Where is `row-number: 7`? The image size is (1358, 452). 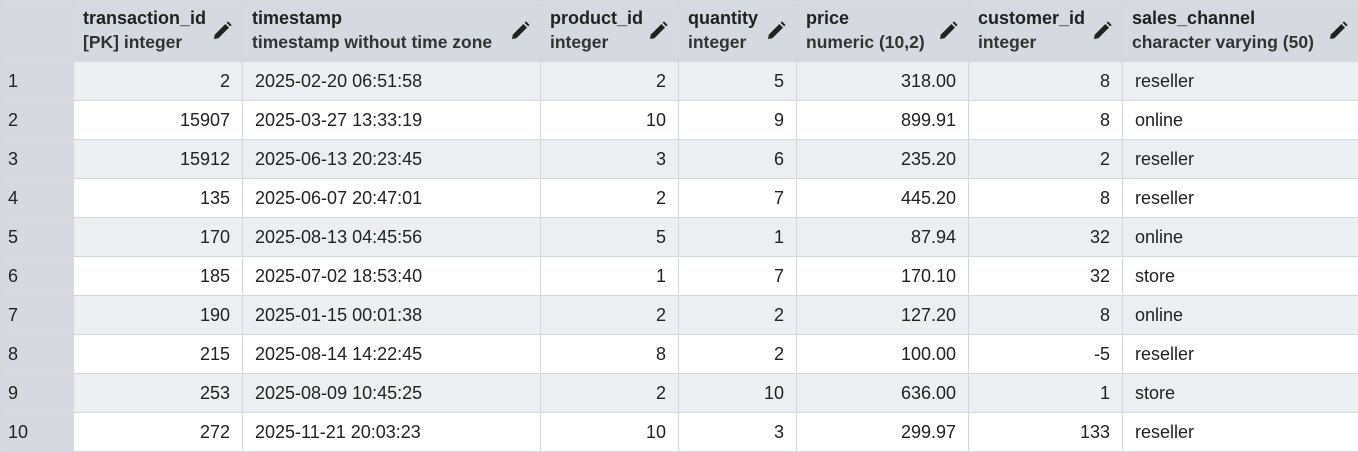
row-number: 7 is located at coordinates (37, 315).